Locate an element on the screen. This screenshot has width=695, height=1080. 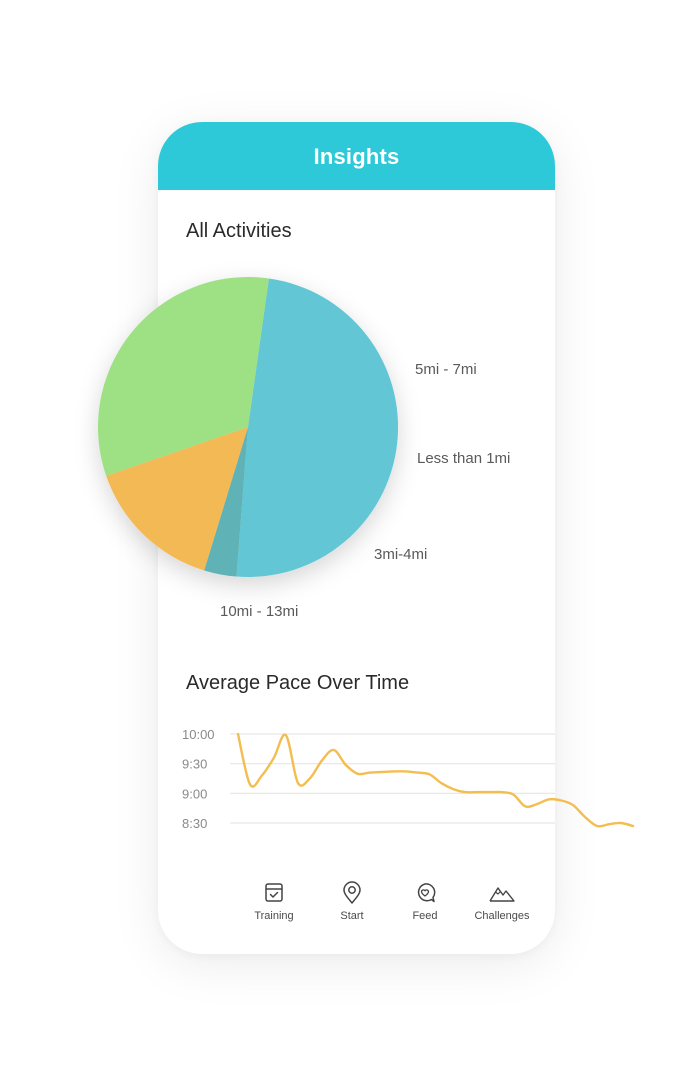
tab-challenges: Challenges is located at coordinates (502, 901).